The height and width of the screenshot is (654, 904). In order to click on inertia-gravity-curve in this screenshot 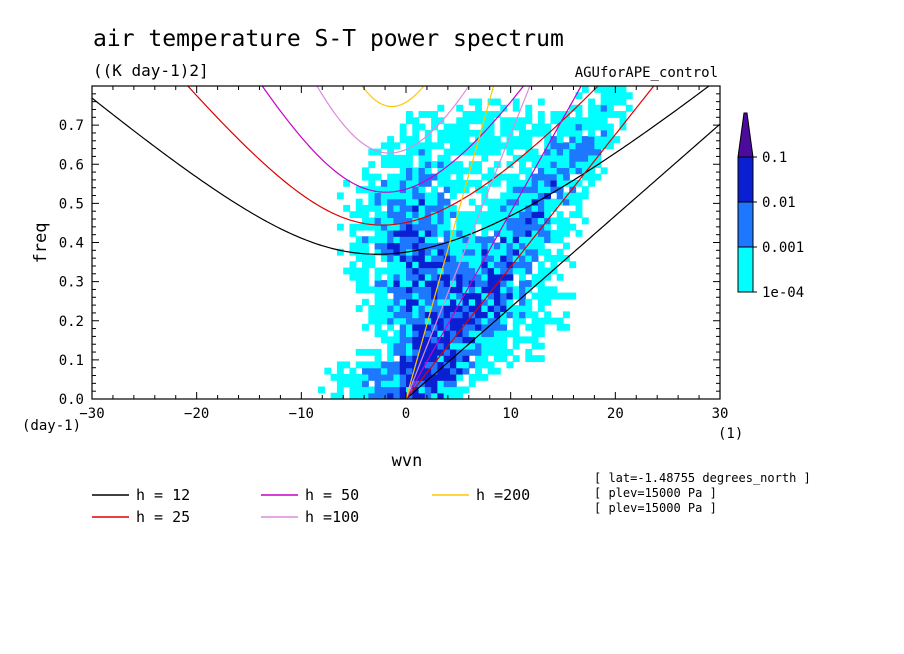, I will do `click(393, 156)`.